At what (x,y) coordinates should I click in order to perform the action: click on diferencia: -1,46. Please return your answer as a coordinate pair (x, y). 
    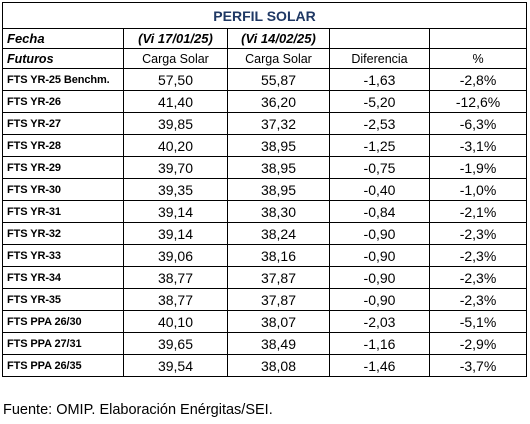
    Looking at the image, I should click on (379, 365).